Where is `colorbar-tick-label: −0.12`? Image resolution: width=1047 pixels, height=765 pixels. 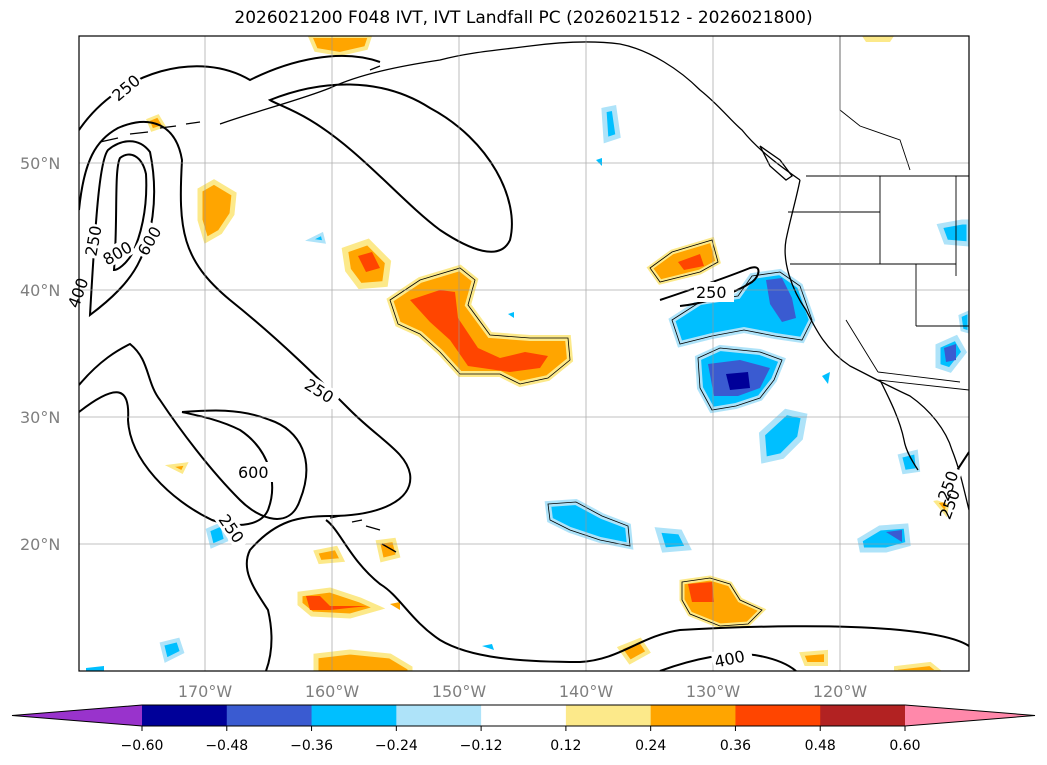
colorbar-tick-label: −0.12 is located at coordinates (481, 746).